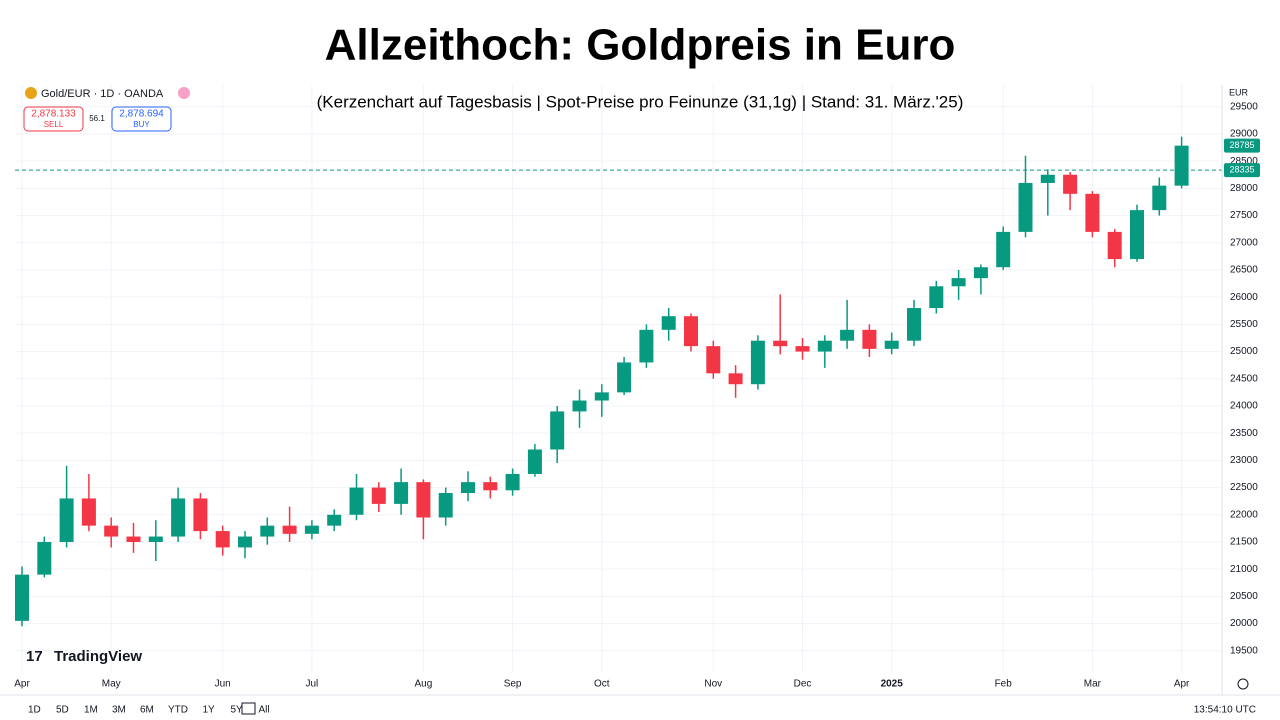 Image resolution: width=1280 pixels, height=720 pixels. I want to click on x-tick-label: Sep, so click(513, 684).